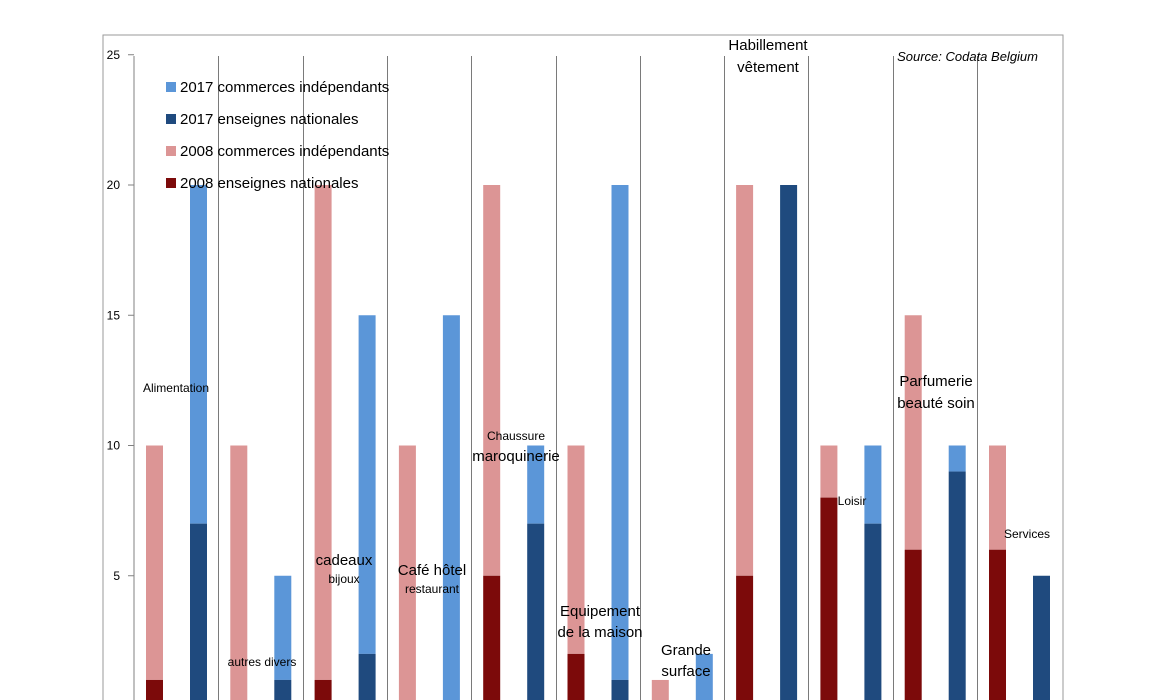 Image resolution: width=1170 pixels, height=700 pixels. What do you see at coordinates (284, 151) in the screenshot?
I see `legend-label: 2008 commerces indépendants` at bounding box center [284, 151].